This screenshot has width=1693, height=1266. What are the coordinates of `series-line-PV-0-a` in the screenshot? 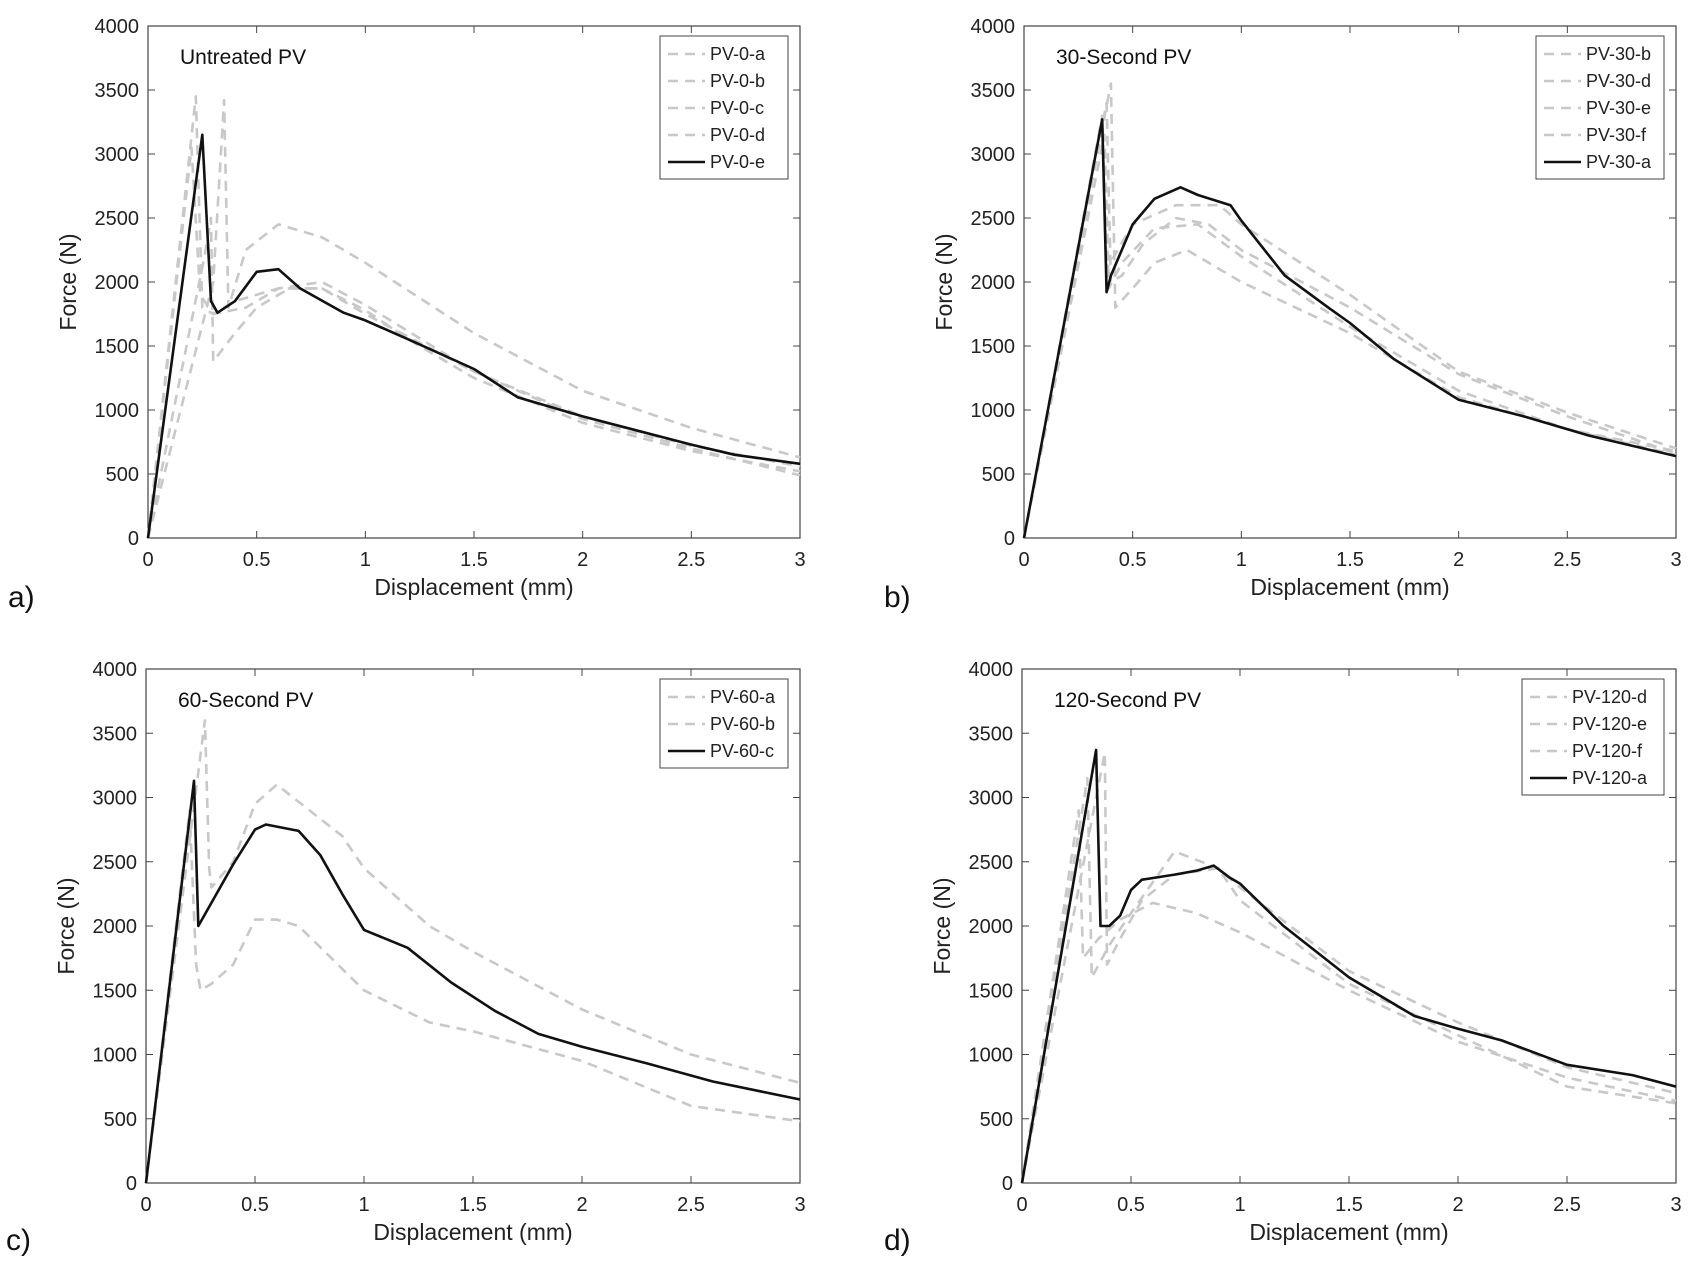 It's located at (473, 317).